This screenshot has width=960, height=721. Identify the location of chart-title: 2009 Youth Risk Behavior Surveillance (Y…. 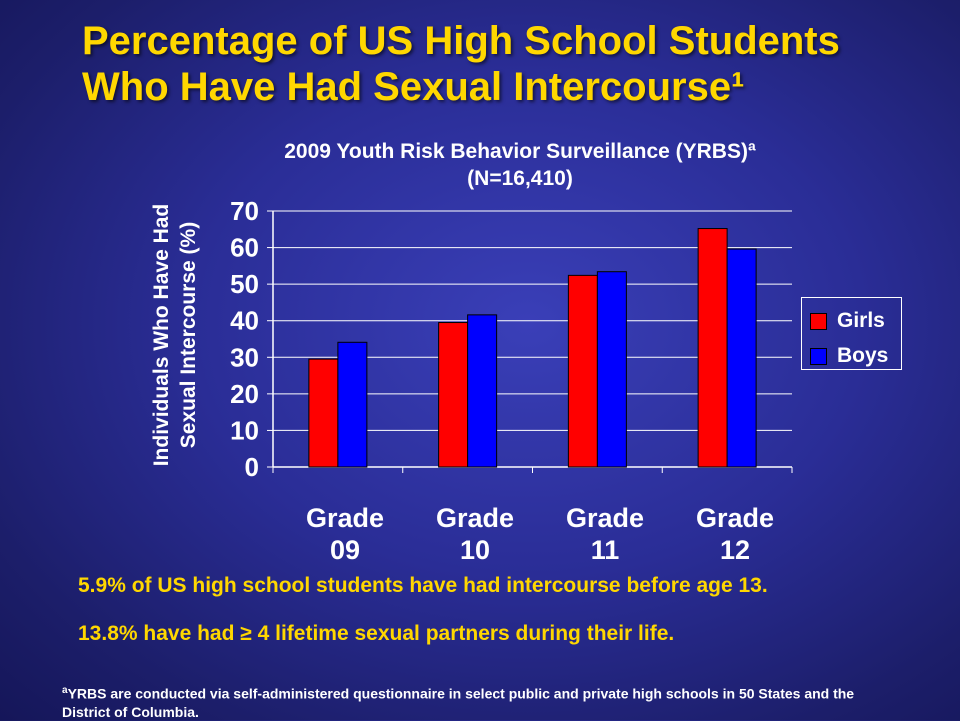
(520, 151).